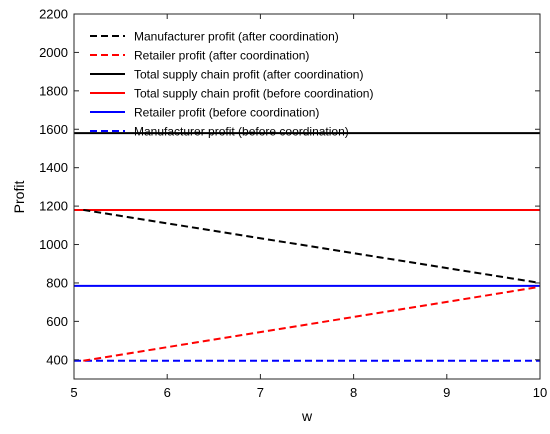 The image size is (550, 434). Describe the element at coordinates (57, 359) in the screenshot. I see `y-tick-label: 400` at that location.